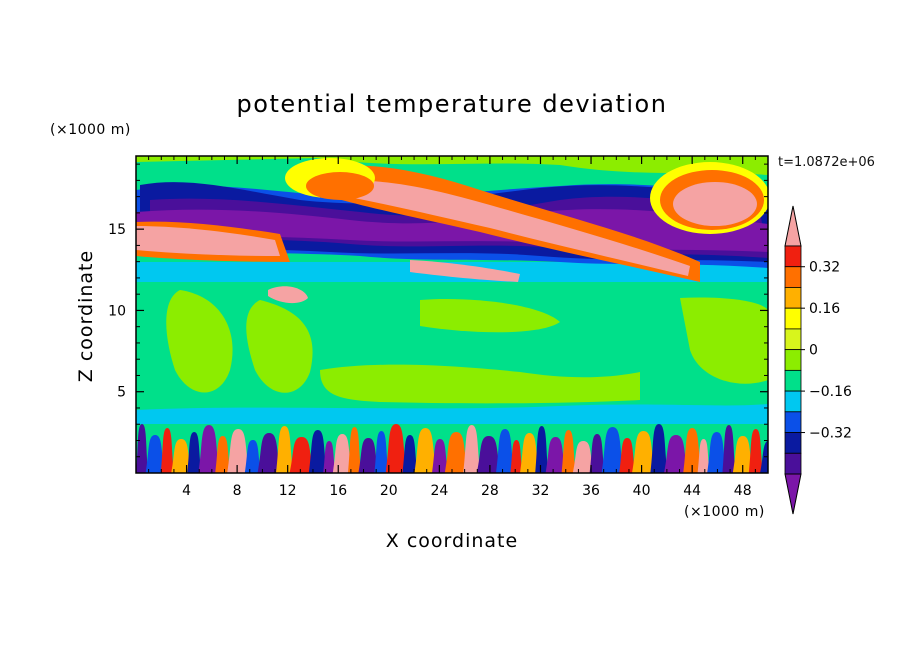 Image resolution: width=904 pixels, height=654 pixels. Describe the element at coordinates (86, 316) in the screenshot. I see `y-axis-label: Z coordinate` at that location.